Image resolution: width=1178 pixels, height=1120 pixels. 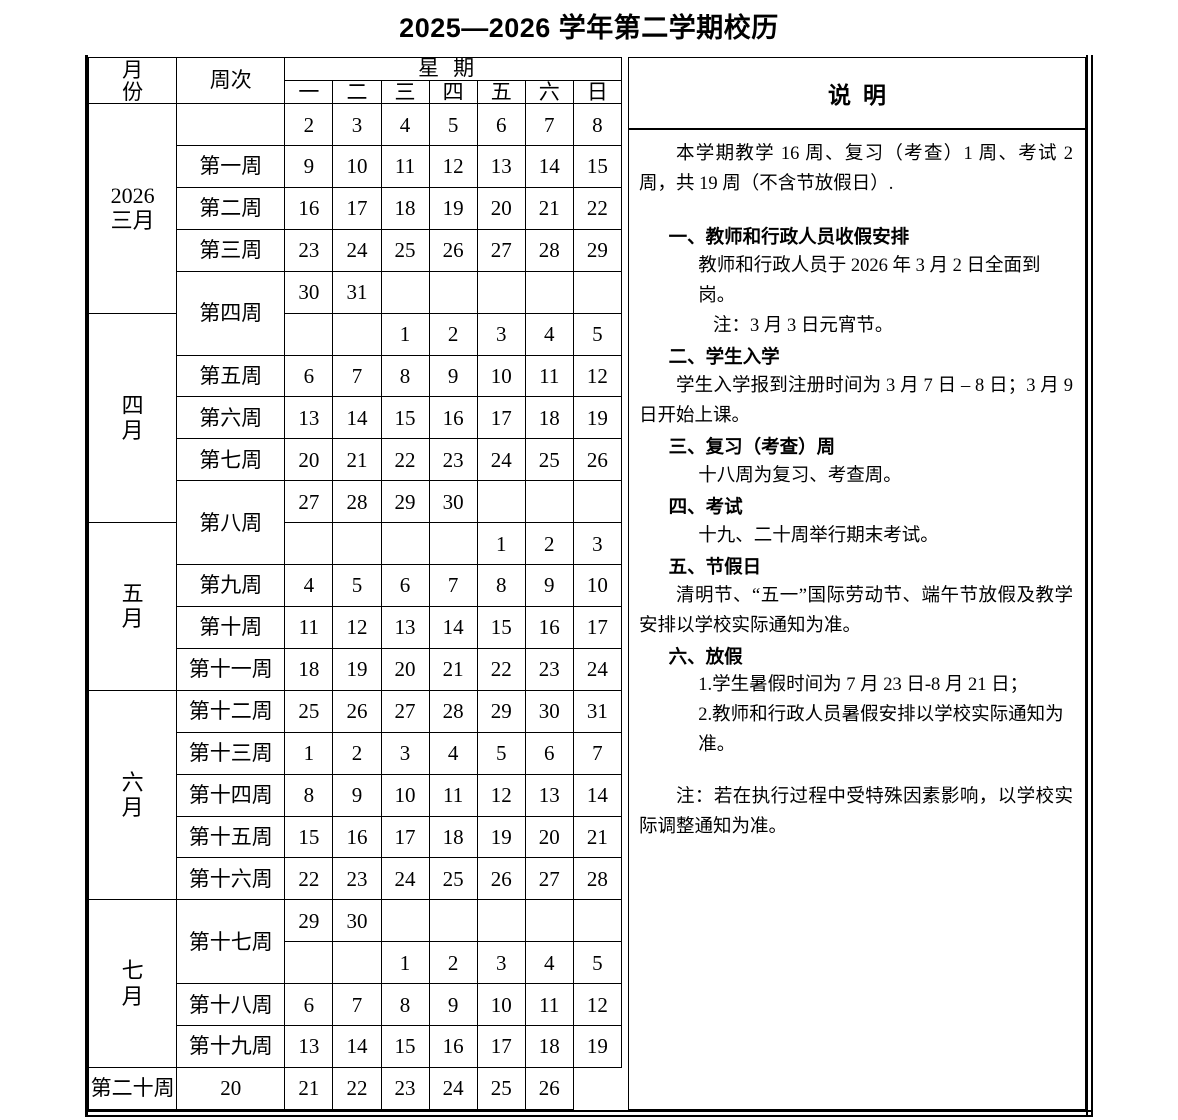 What do you see at coordinates (549, 669) in the screenshot?
I see `date-cell: 23` at bounding box center [549, 669].